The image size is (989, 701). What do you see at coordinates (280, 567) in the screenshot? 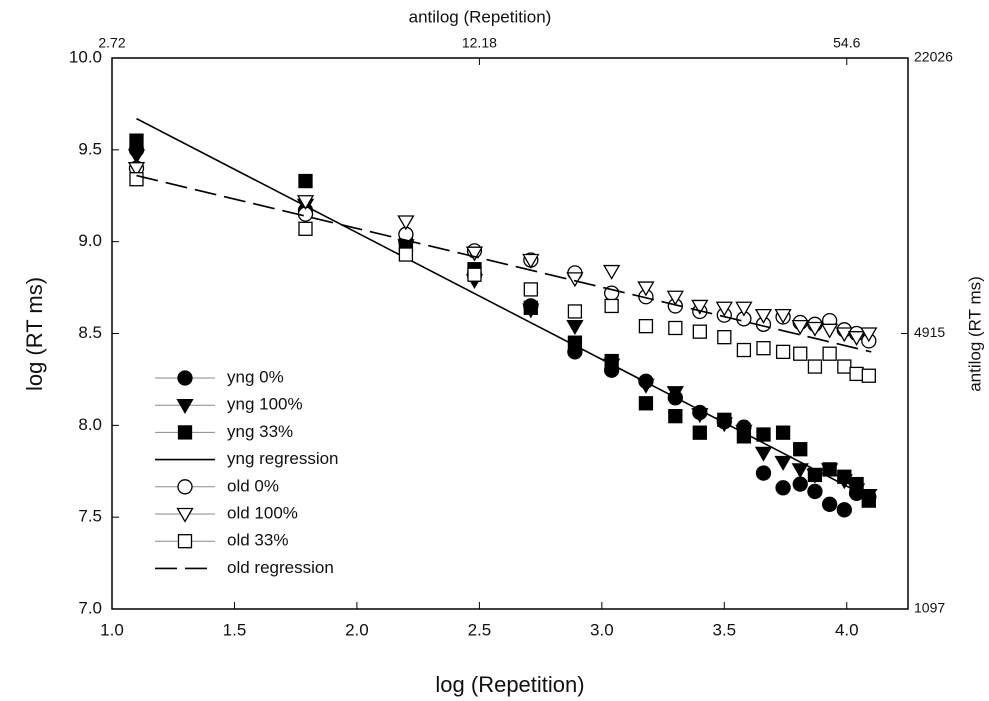
I see `legend-label: old regression` at bounding box center [280, 567].